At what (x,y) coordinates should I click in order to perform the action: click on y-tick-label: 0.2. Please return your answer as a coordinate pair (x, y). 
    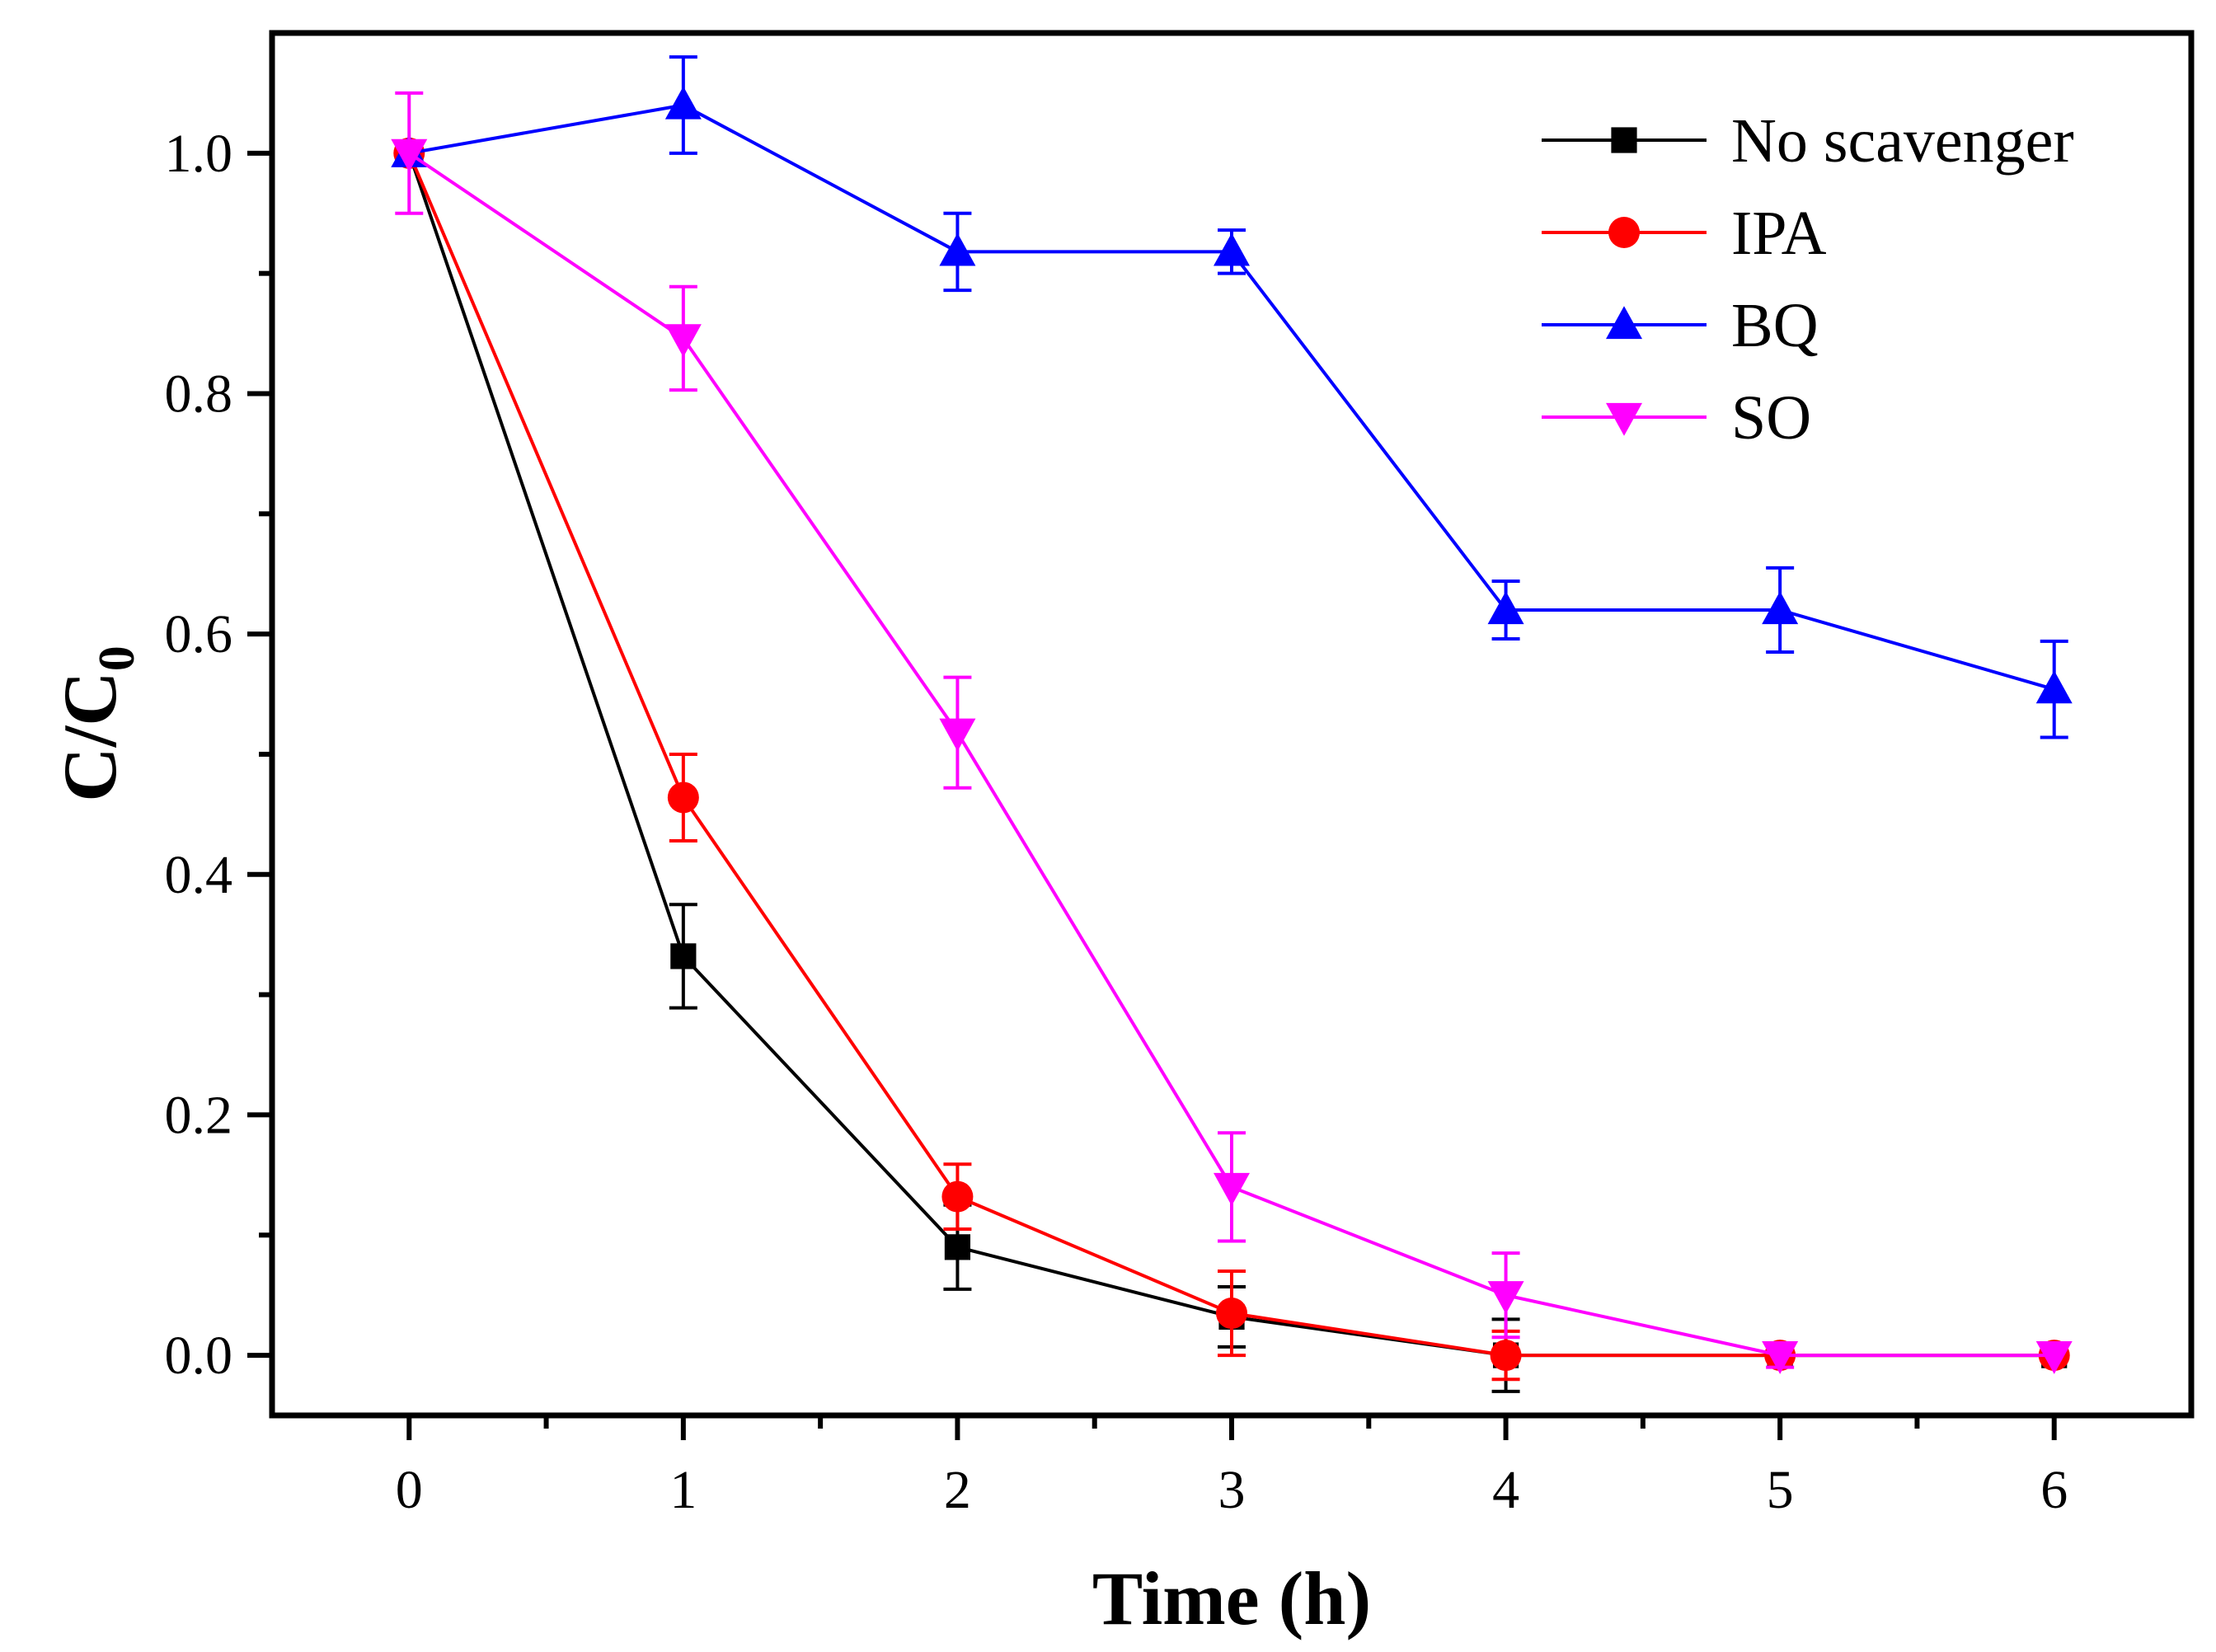
    Looking at the image, I should click on (199, 1115).